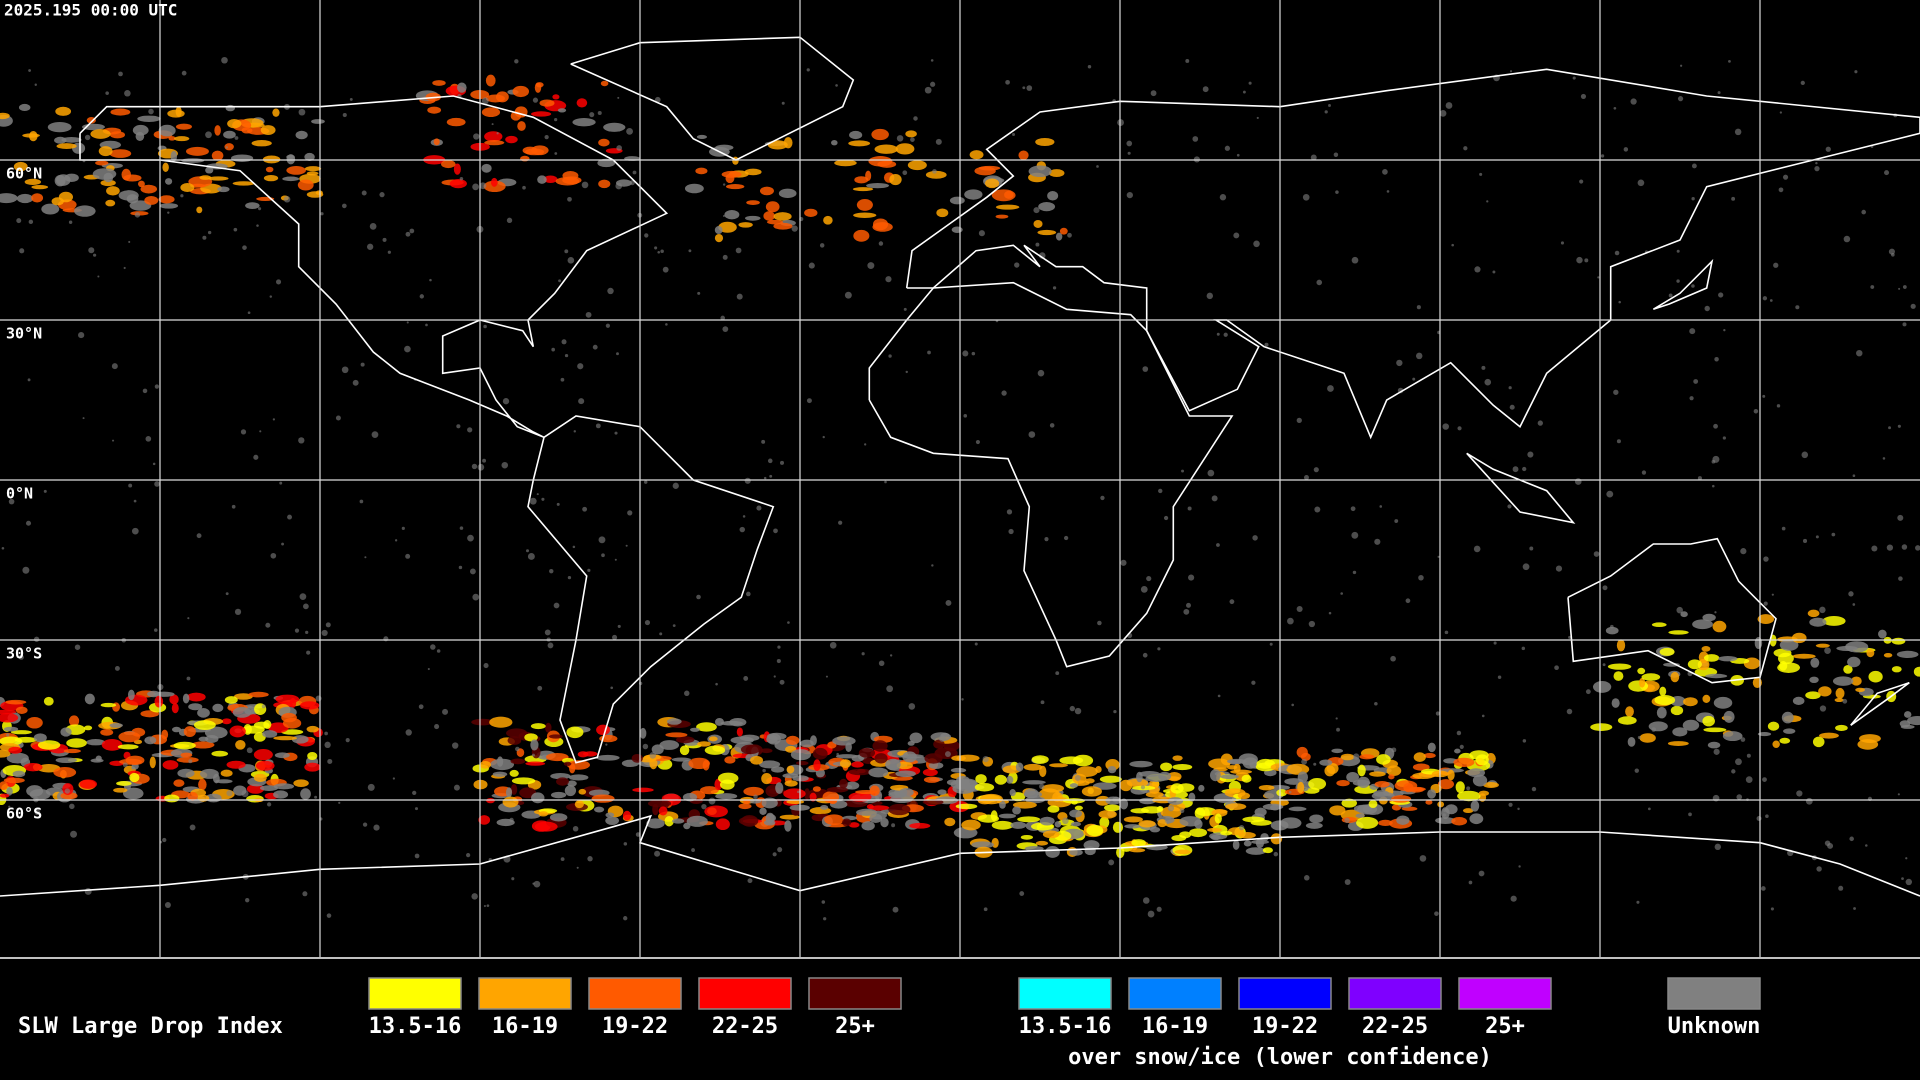 The width and height of the screenshot is (1920, 1080). What do you see at coordinates (1175, 993) in the screenshot?
I see `legend-swatch` at bounding box center [1175, 993].